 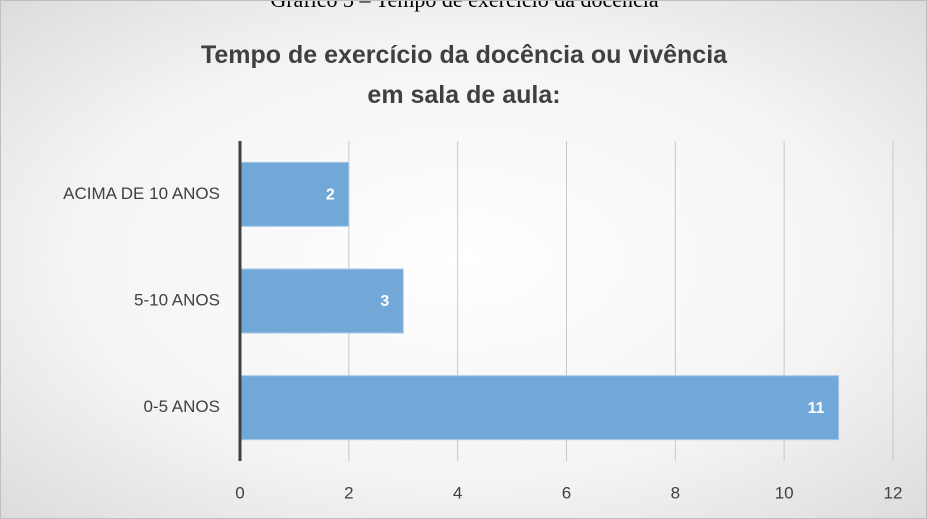 I want to click on y-tick-label: ACIMA DE 10 ANOS, so click(x=141, y=193).